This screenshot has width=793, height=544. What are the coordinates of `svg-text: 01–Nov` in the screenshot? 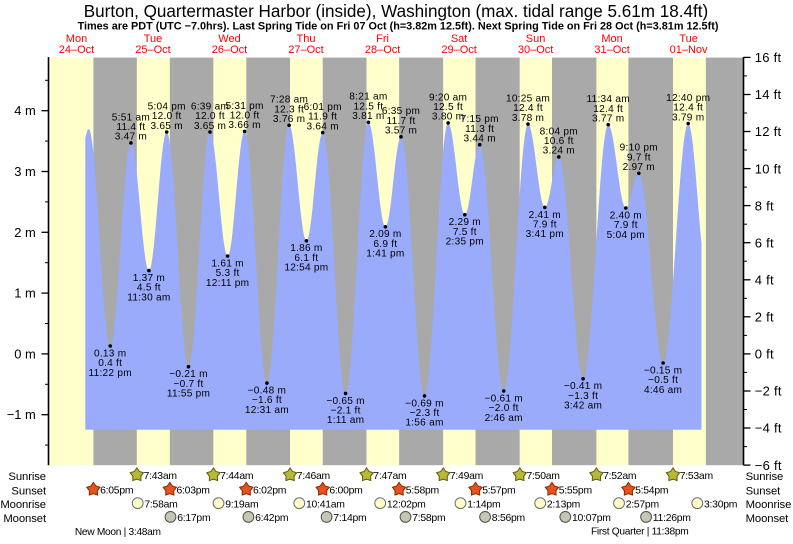 It's located at (689, 50).